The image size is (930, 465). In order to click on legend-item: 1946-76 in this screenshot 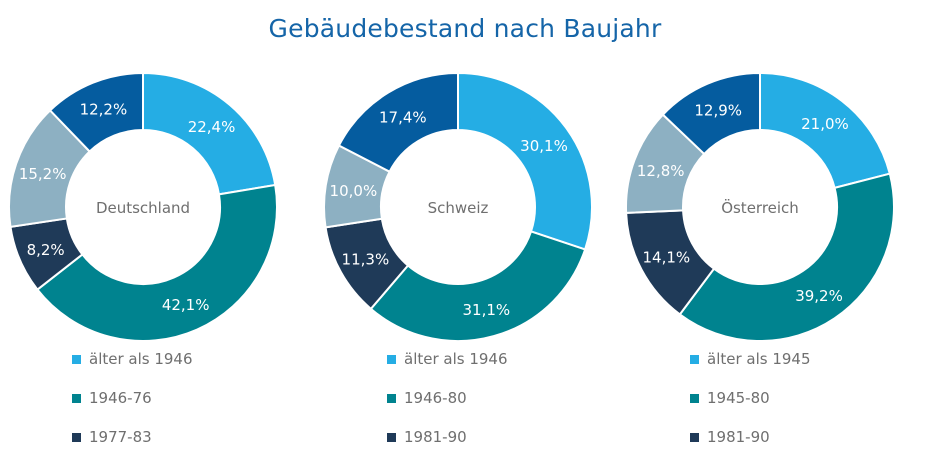, I will do `click(112, 398)`.